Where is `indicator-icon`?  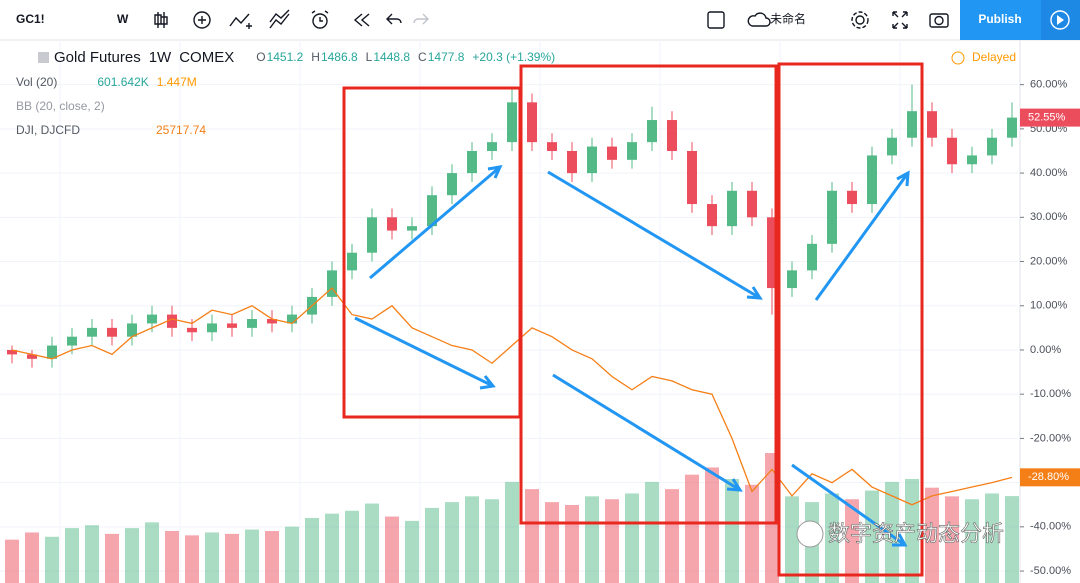 indicator-icon is located at coordinates (202, 20).